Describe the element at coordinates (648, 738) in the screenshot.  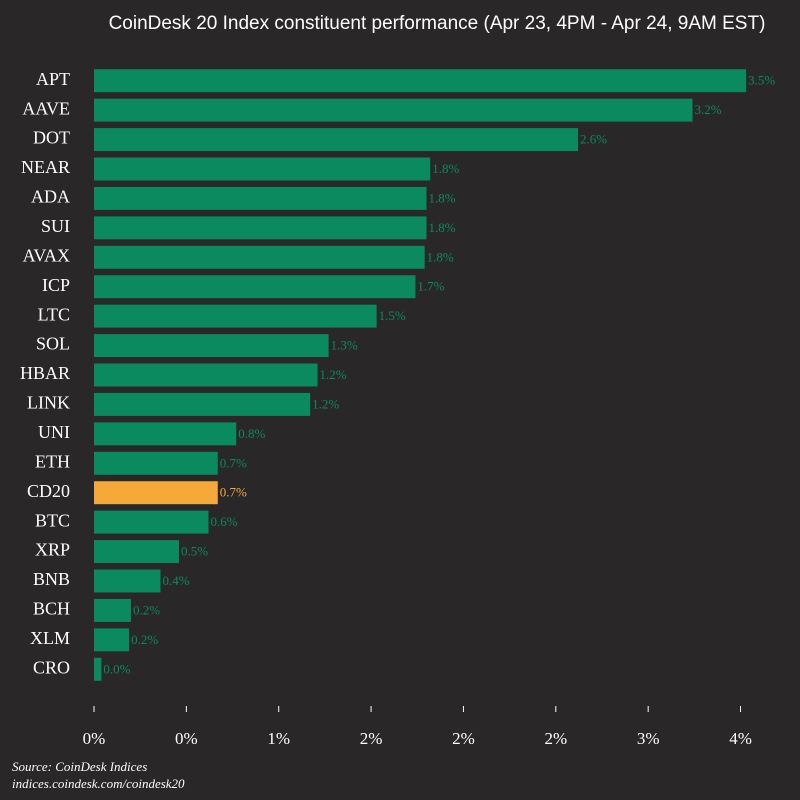
I see `x-tick-label: 3%` at that location.